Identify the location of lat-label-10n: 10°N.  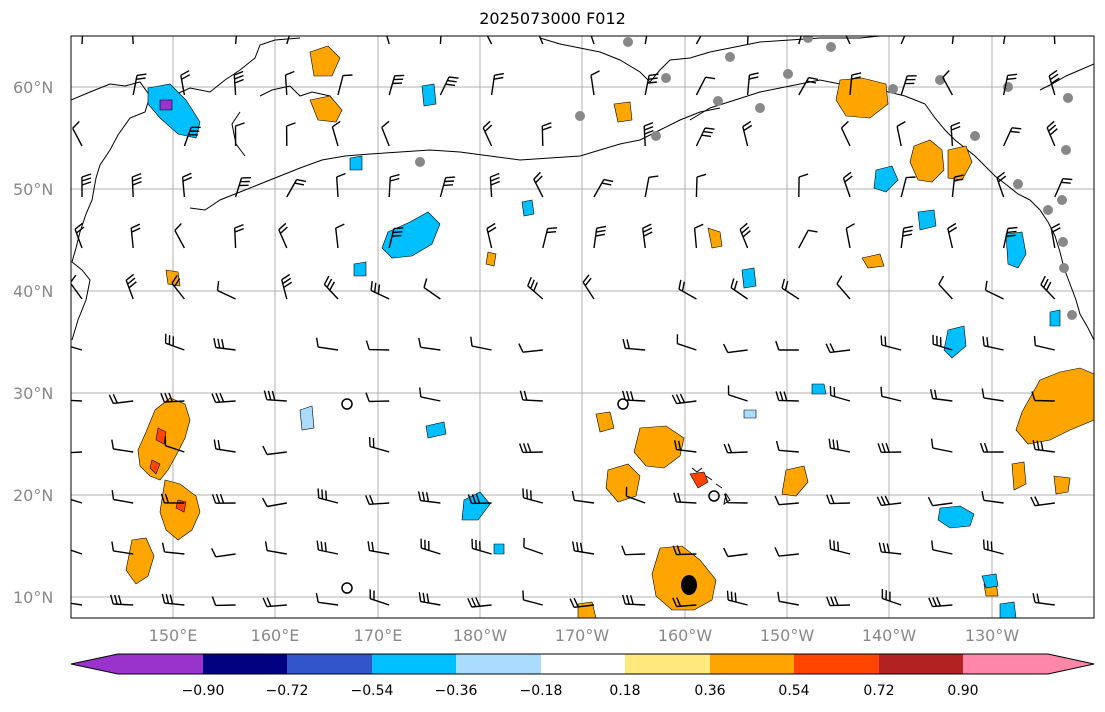
(33, 597).